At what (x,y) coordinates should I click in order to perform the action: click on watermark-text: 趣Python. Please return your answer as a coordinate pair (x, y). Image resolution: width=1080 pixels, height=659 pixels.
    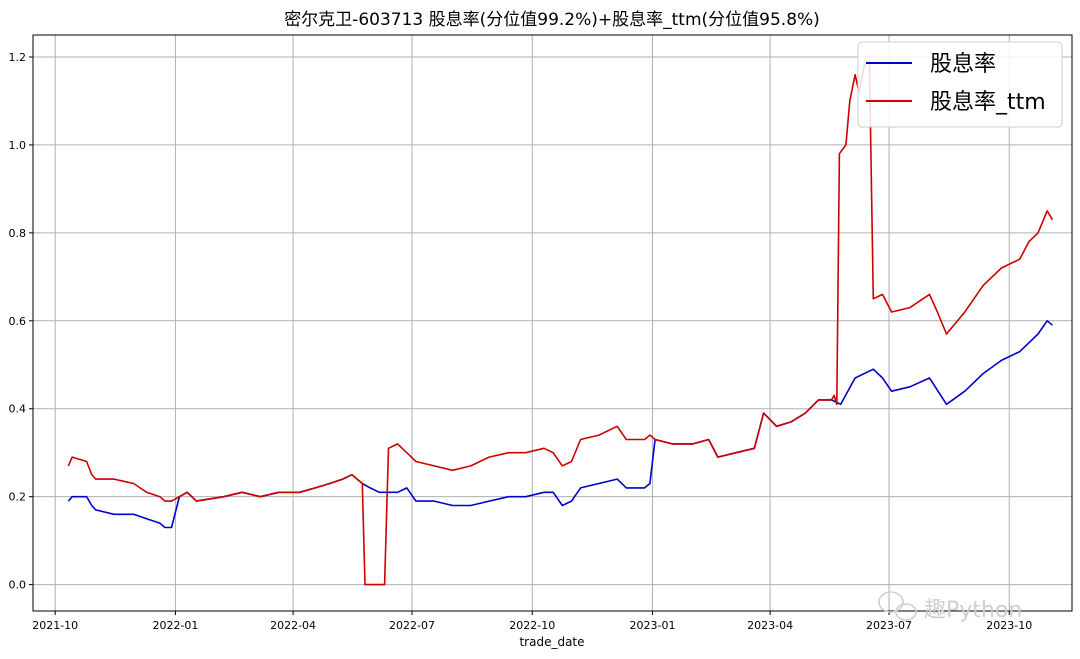
    Looking at the image, I should click on (973, 610).